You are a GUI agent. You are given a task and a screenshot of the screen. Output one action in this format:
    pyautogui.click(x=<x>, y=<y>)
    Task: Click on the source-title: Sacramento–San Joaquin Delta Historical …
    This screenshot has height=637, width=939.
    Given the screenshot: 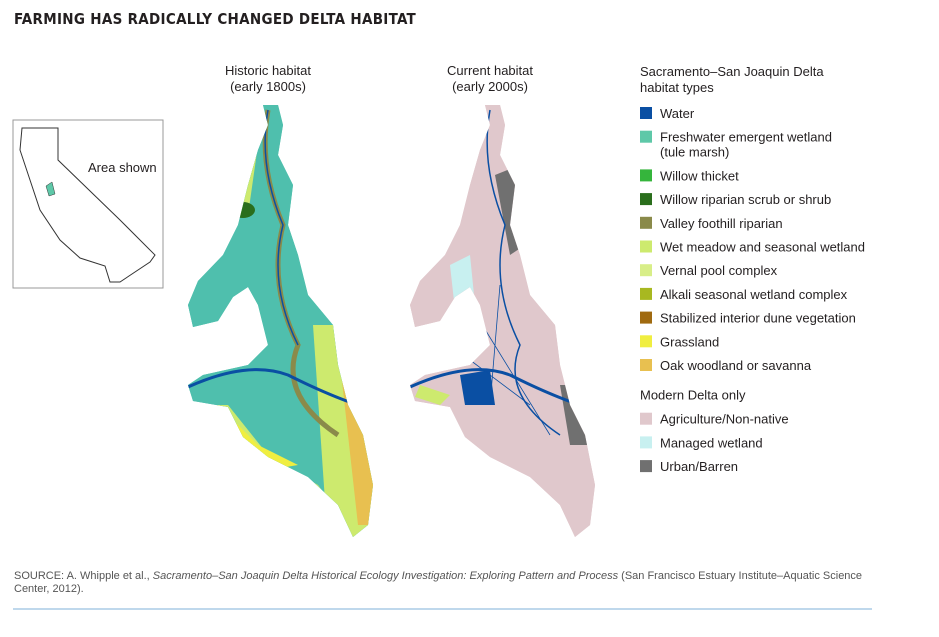 What is the action you would take?
    pyautogui.click(x=385, y=576)
    